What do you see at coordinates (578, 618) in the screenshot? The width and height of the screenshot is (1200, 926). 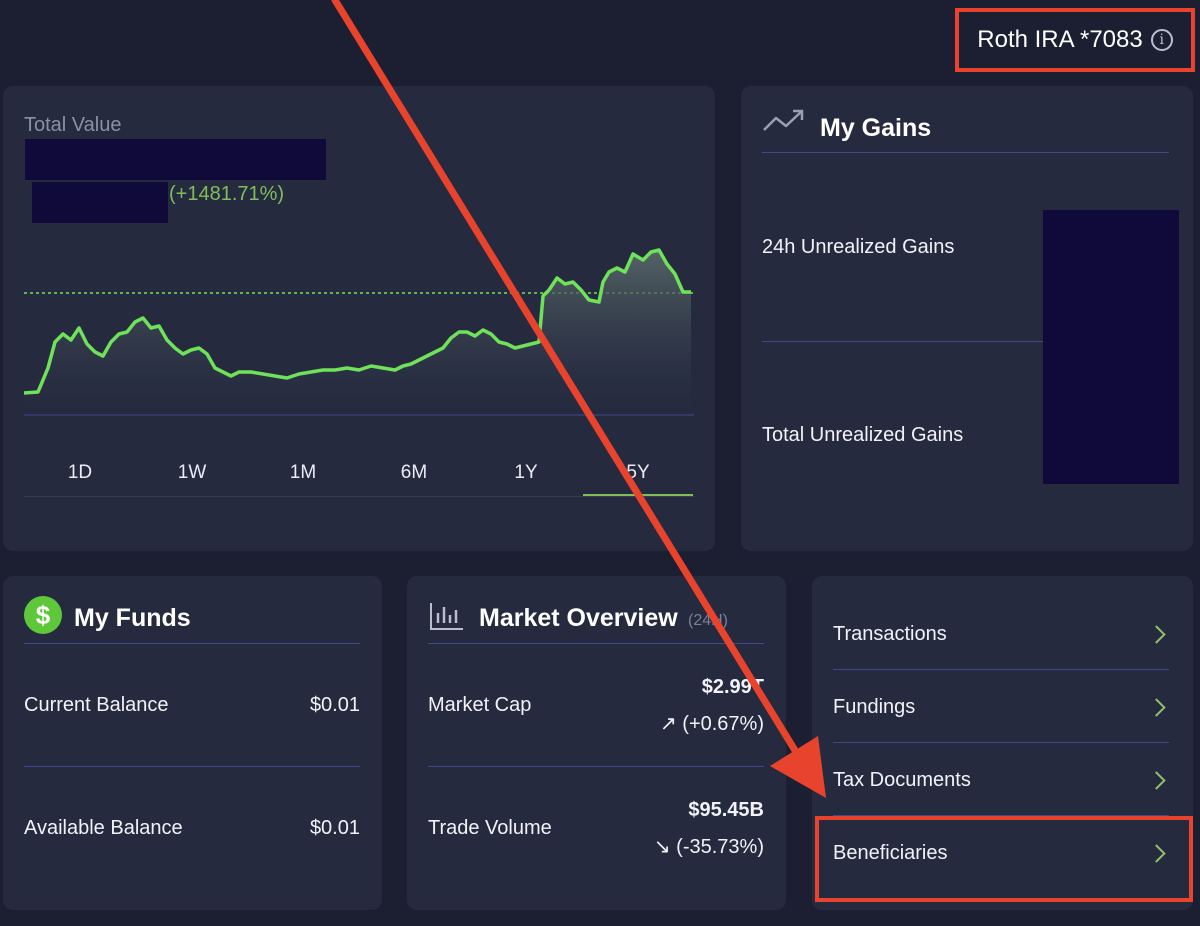 I see `market-overview-title: Market Overview` at bounding box center [578, 618].